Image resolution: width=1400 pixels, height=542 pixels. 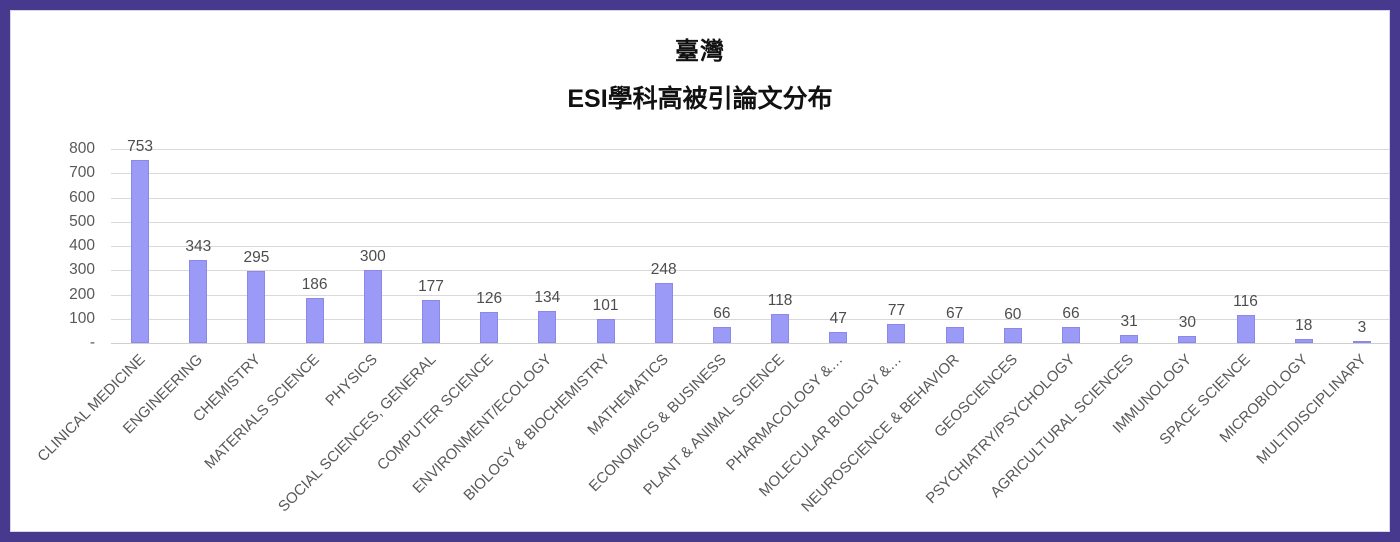 What do you see at coordinates (838, 318) in the screenshot?
I see `bar-value-label: 47` at bounding box center [838, 318].